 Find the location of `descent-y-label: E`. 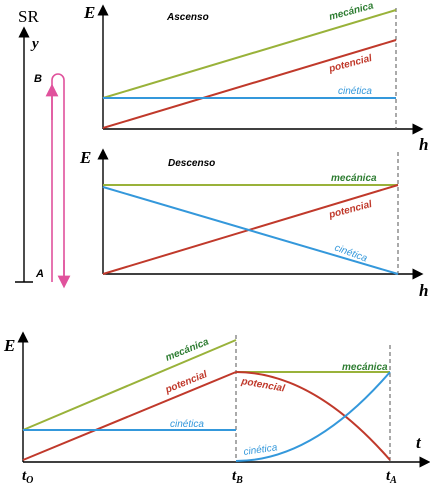

descent-y-label: E is located at coordinates (85, 157).